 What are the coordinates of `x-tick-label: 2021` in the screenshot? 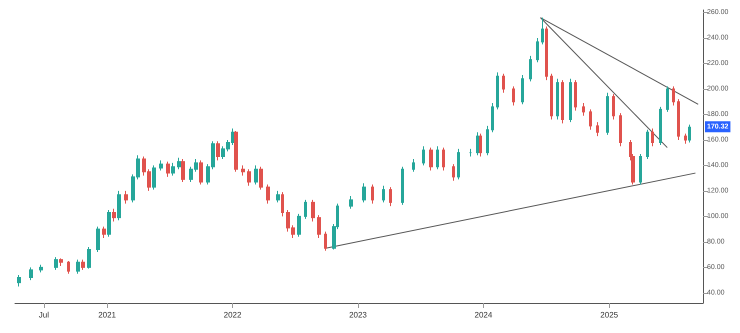 It's located at (107, 315).